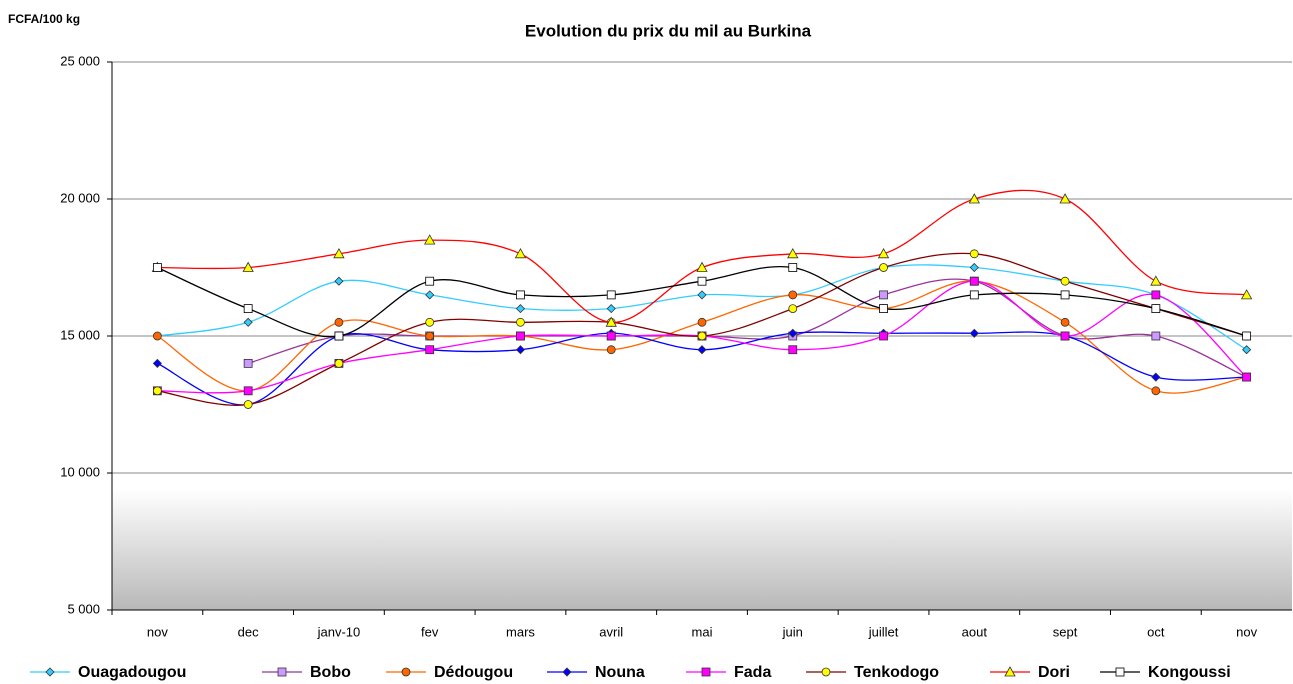 This screenshot has width=1293, height=684. Describe the element at coordinates (44, 19) in the screenshot. I see `y-axis-label: FCFA/100 kg` at that location.